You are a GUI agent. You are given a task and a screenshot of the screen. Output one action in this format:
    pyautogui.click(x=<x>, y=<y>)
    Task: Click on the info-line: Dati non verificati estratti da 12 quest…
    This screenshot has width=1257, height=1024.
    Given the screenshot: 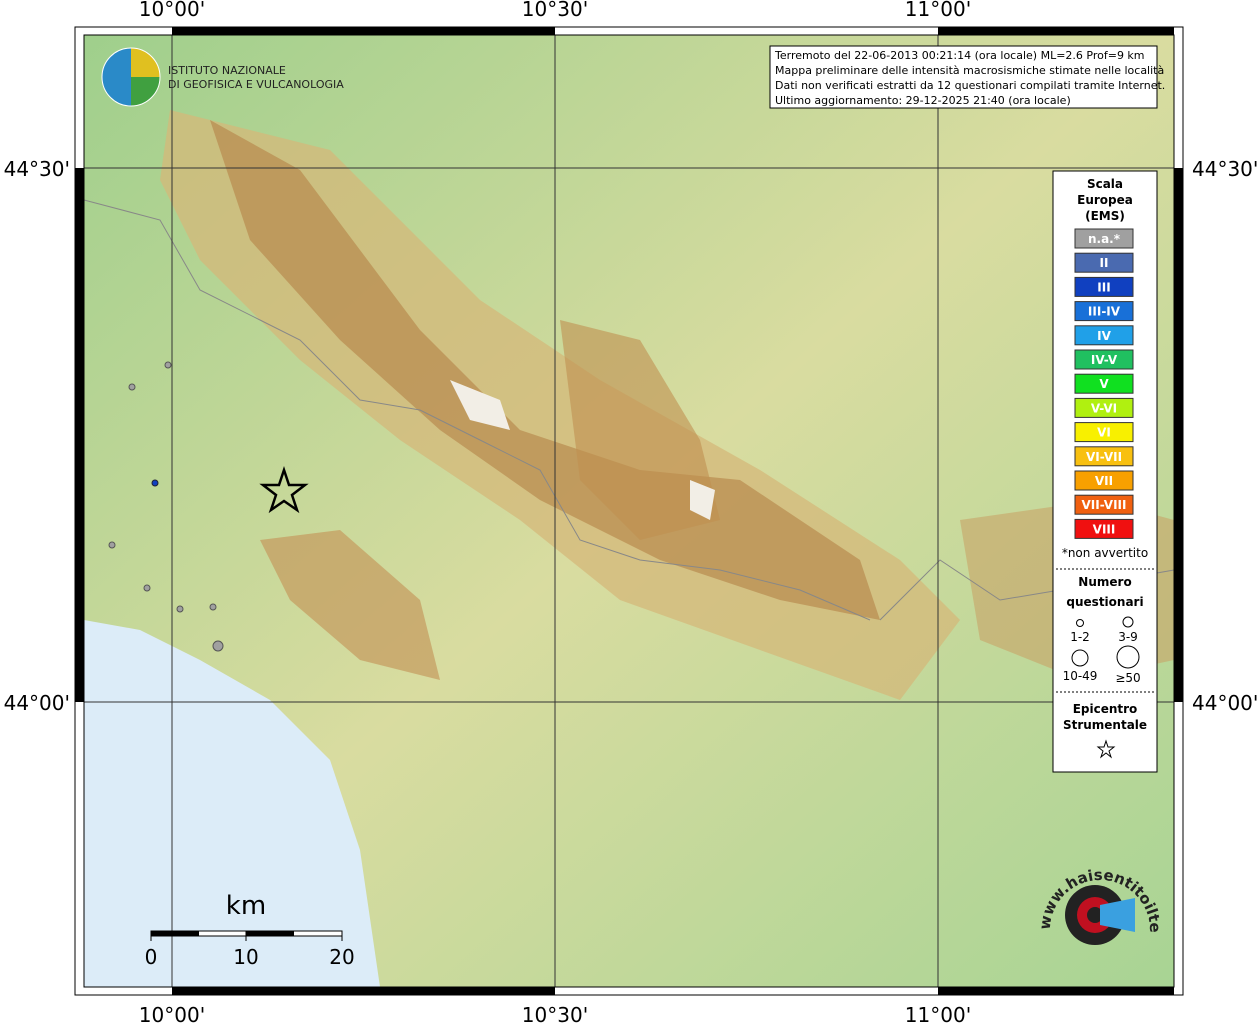 What is the action you would take?
    pyautogui.click(x=970, y=85)
    